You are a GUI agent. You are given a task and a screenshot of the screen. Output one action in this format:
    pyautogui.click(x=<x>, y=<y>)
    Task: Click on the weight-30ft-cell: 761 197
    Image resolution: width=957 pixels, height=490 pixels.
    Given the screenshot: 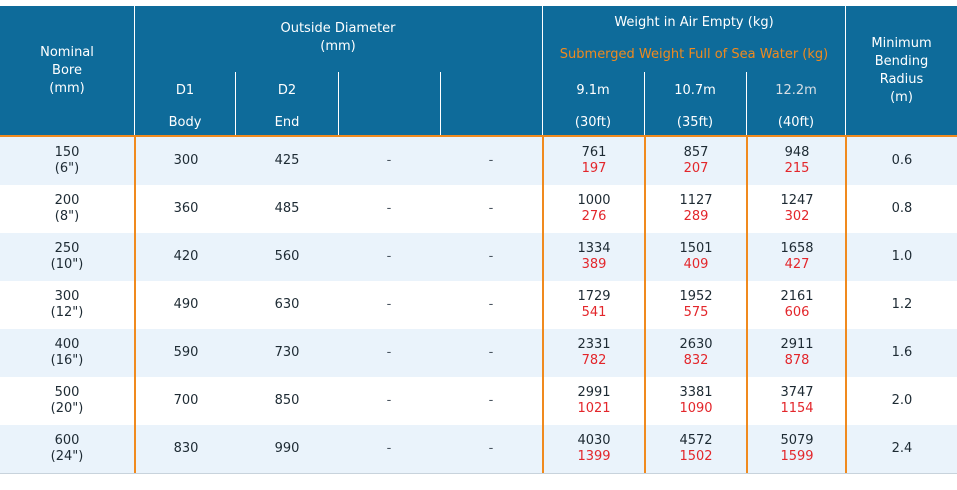 What is the action you would take?
    pyautogui.click(x=594, y=161)
    